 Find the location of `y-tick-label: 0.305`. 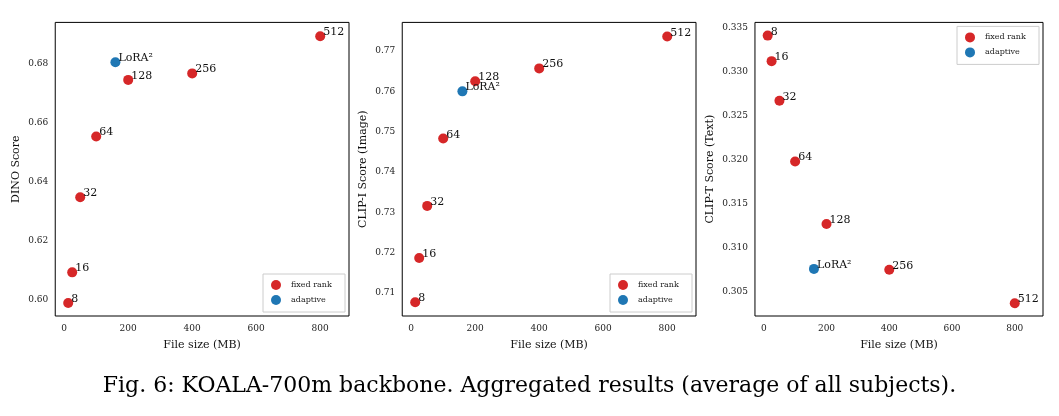

y-tick-label: 0.305 is located at coordinates (735, 291).